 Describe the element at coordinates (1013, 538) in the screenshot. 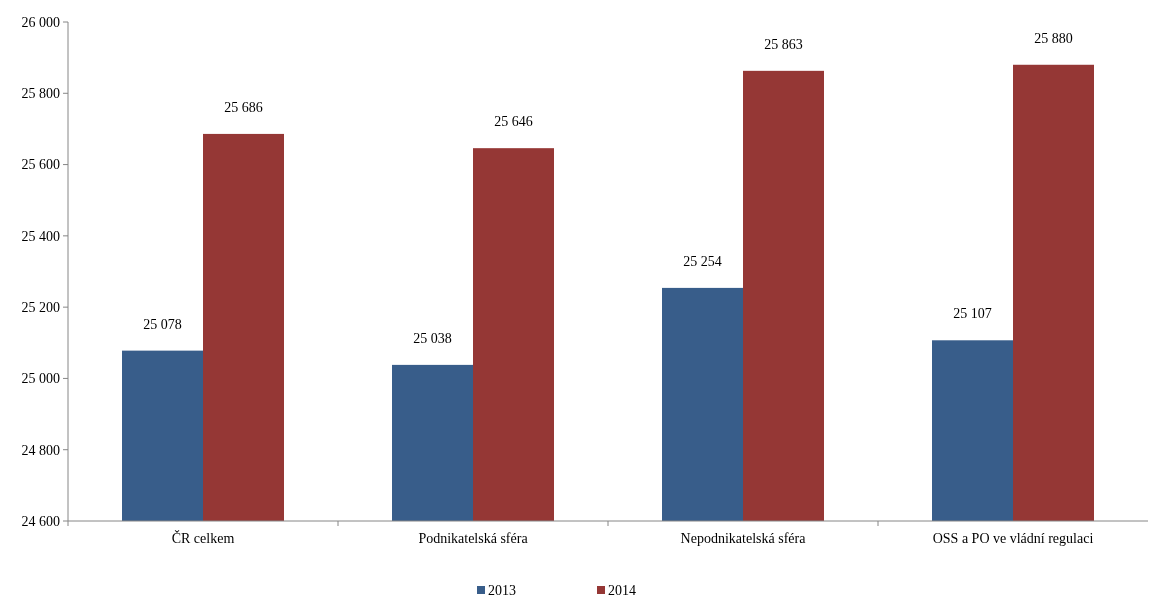

I see `x-tick-label: OSS a PO ve vládní regulaci` at that location.